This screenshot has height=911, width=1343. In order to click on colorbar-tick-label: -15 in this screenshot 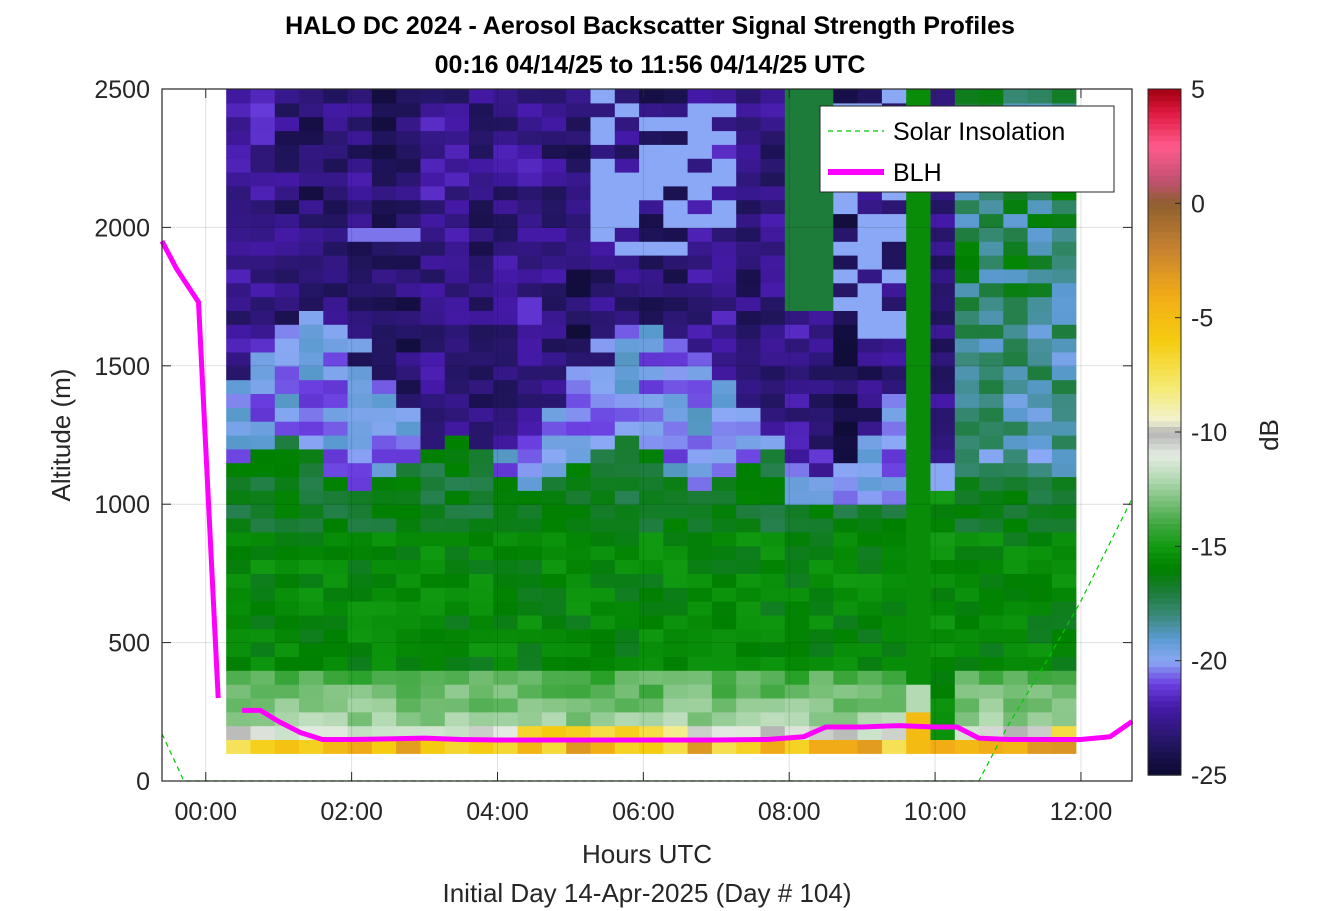, I will do `click(1209, 547)`.